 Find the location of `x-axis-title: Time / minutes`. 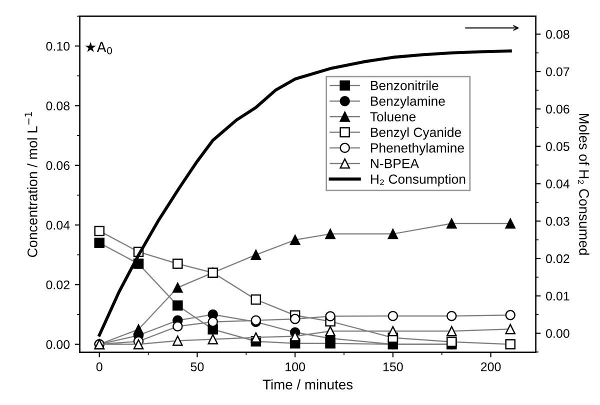

x-axis-title: Time / minutes is located at coordinates (307, 384).